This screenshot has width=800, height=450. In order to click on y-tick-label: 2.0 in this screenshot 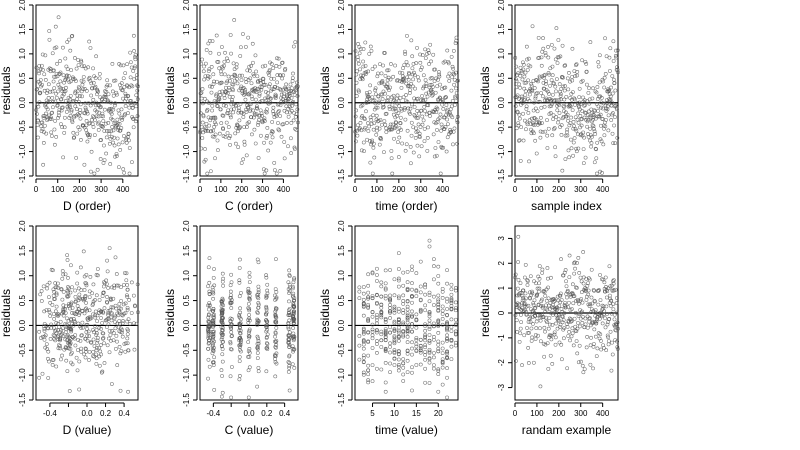, I will do `click(22, 5)`.